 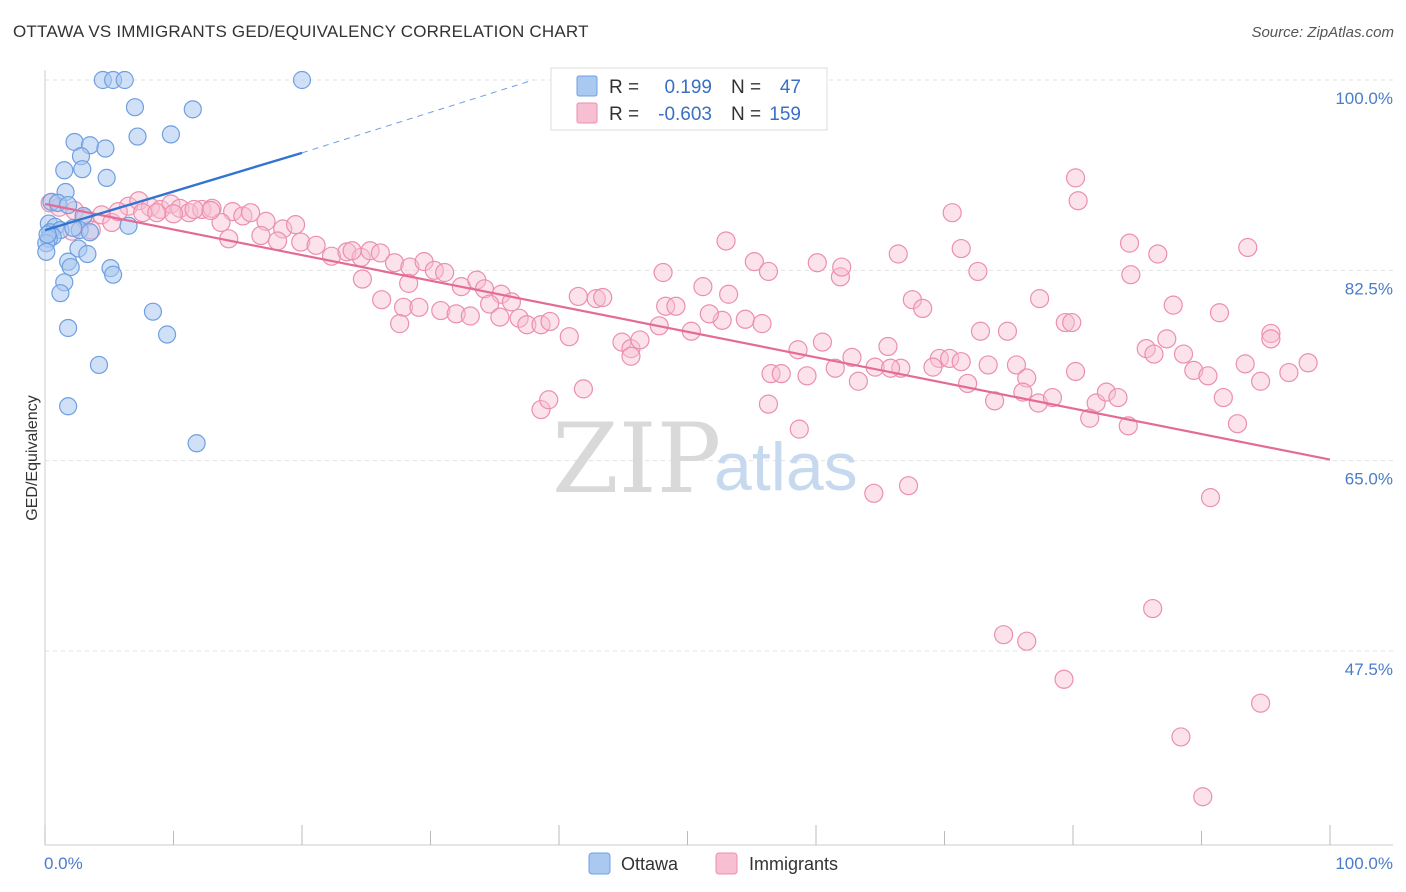 I want to click on legend-immigrants-swatch, so click(x=587, y=113).